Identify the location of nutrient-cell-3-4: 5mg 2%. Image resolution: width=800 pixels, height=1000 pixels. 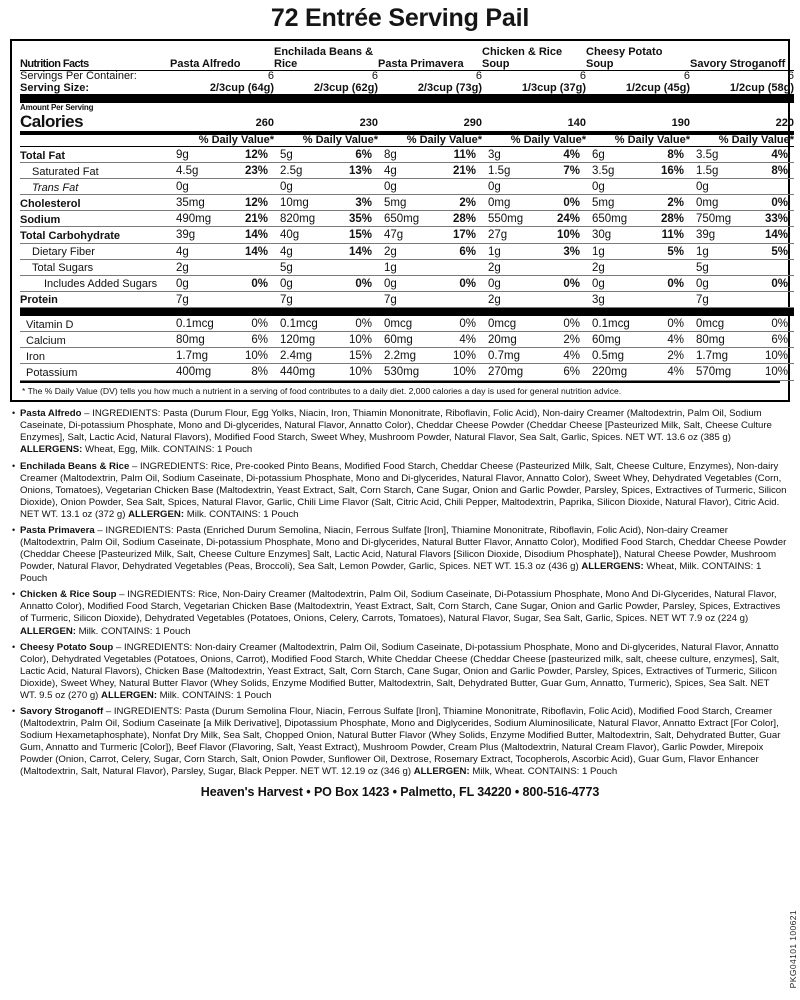
(638, 203).